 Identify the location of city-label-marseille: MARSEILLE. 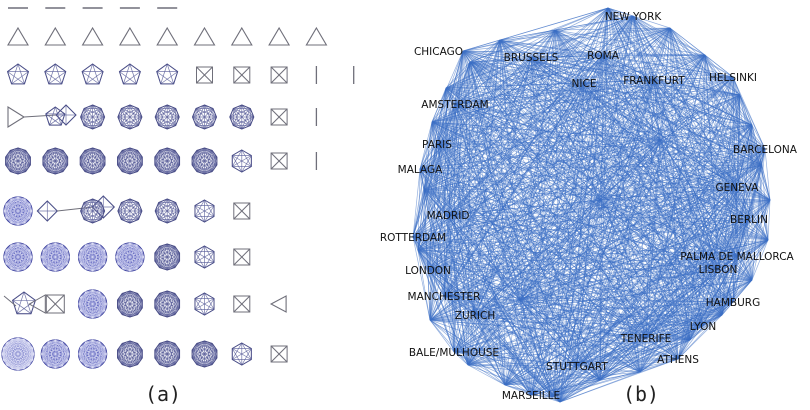
(531, 396).